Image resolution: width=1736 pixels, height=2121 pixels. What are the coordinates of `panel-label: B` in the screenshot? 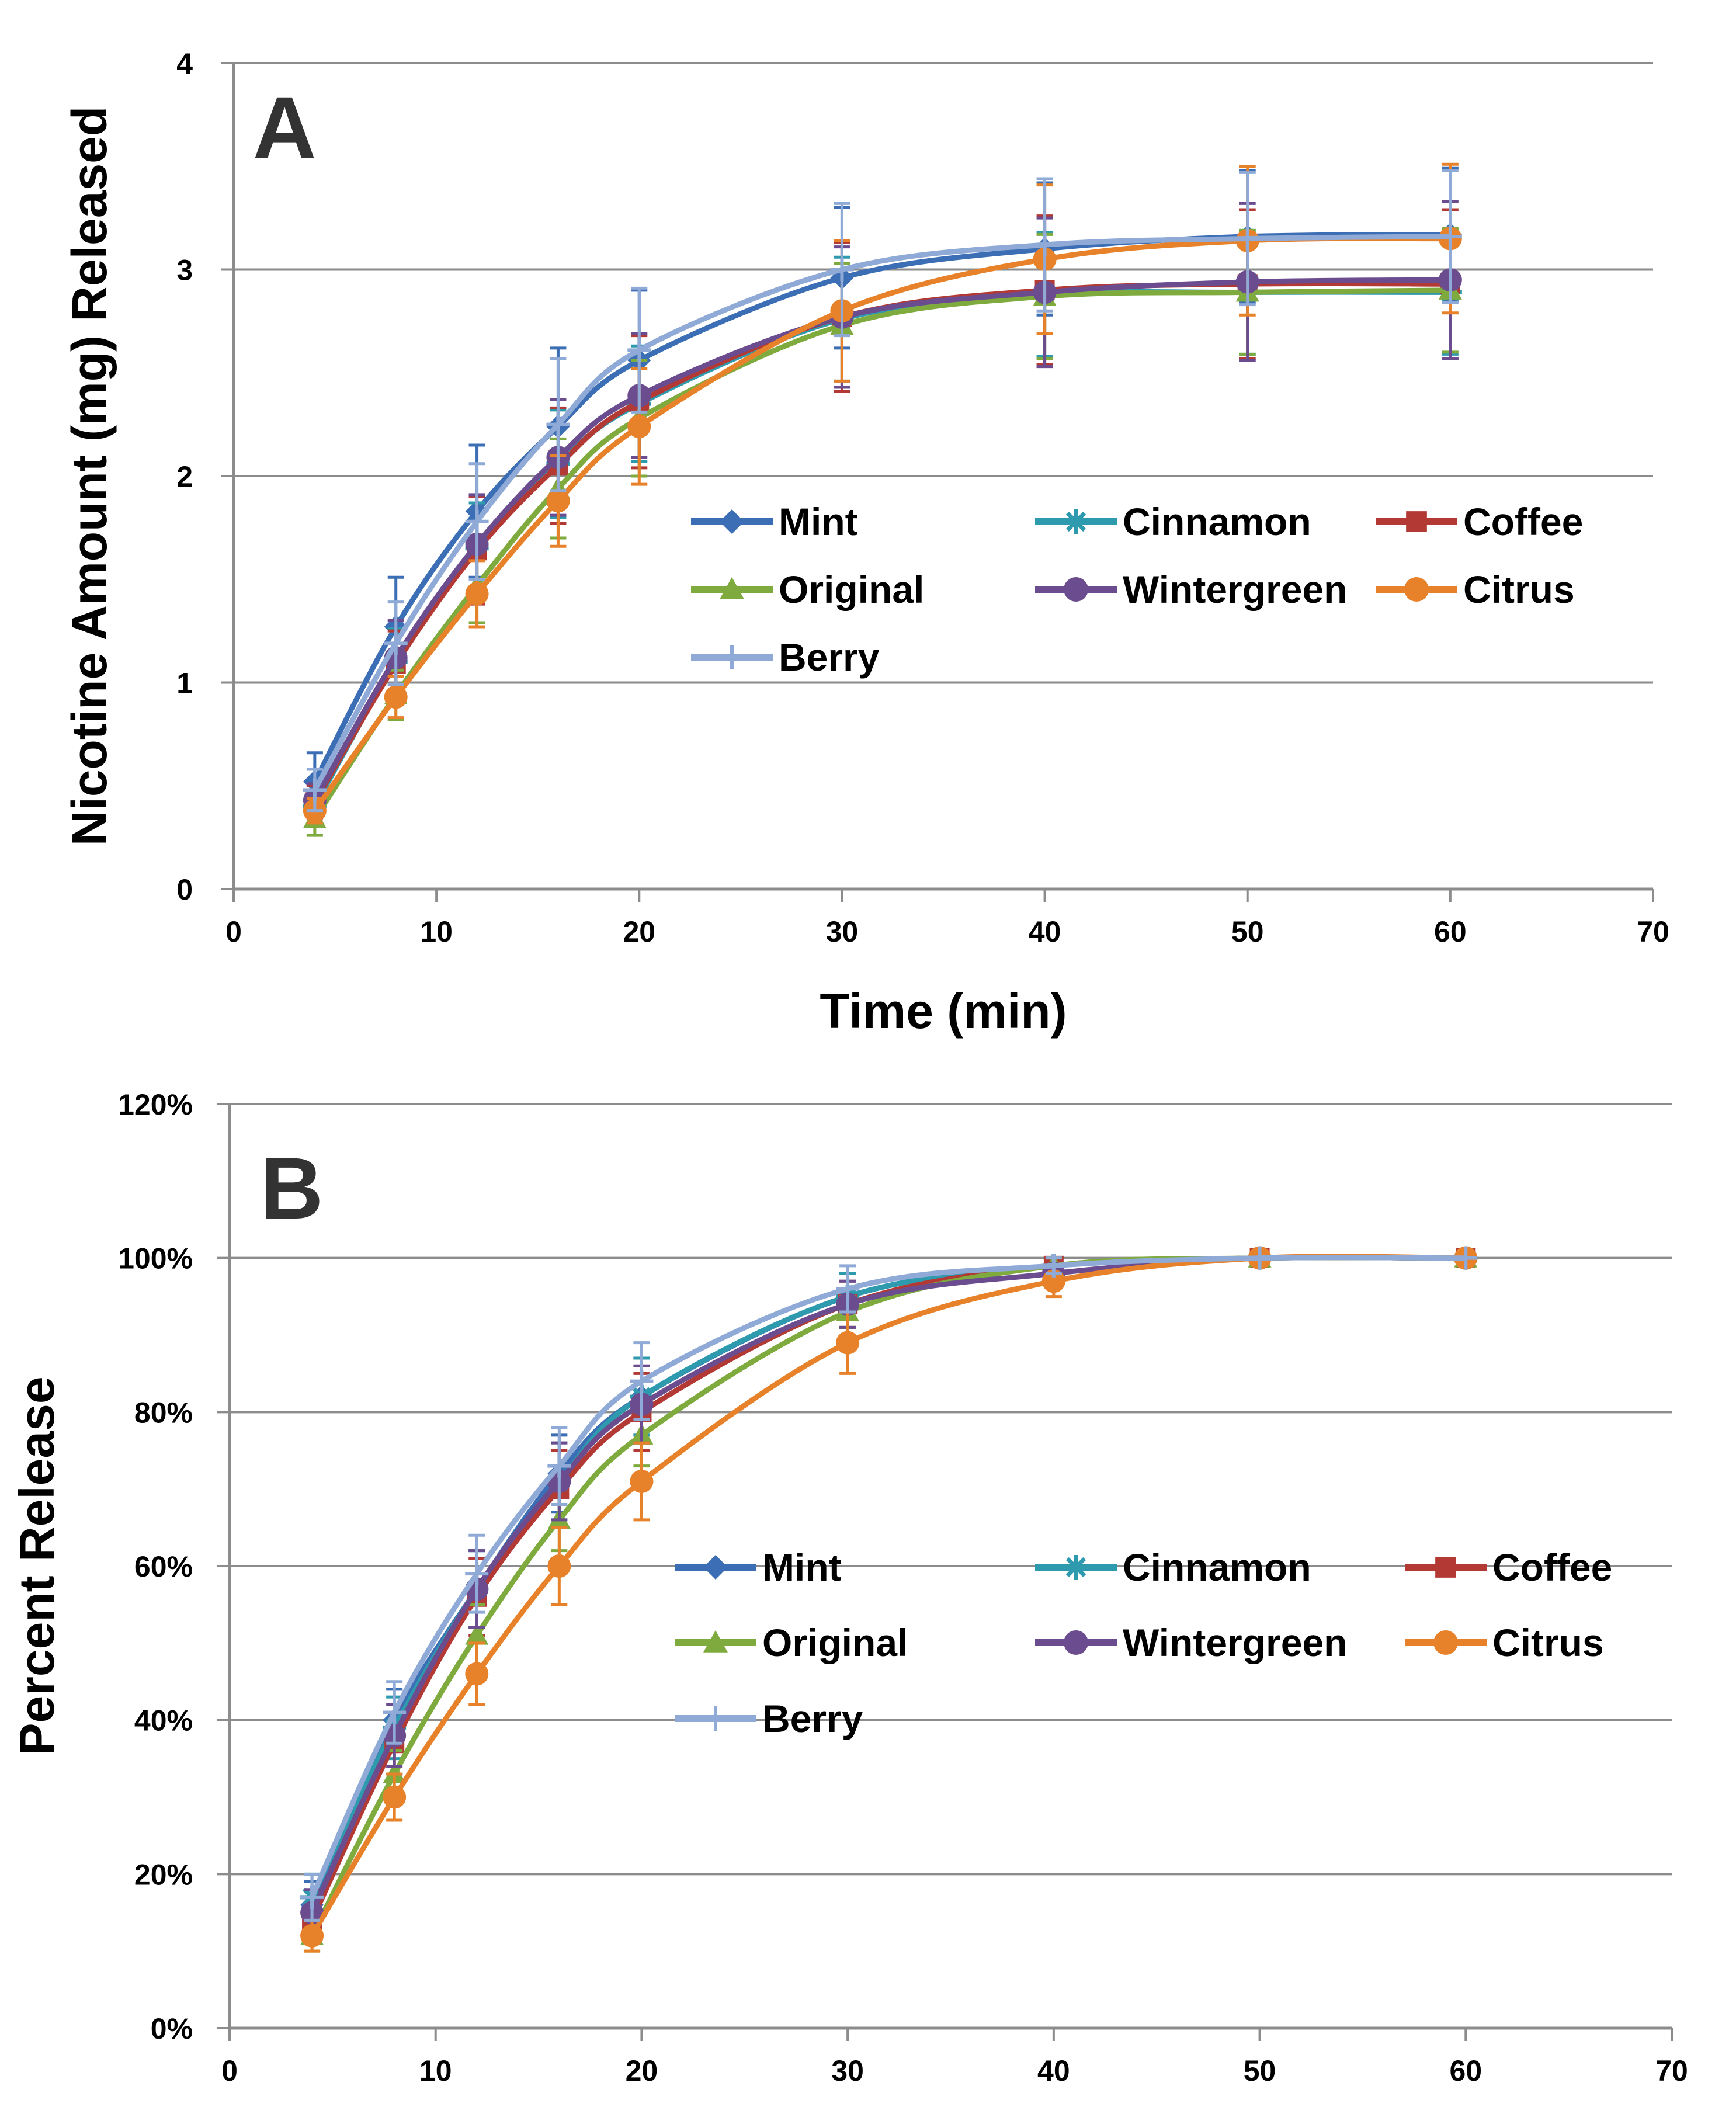 It's located at (291, 1188).